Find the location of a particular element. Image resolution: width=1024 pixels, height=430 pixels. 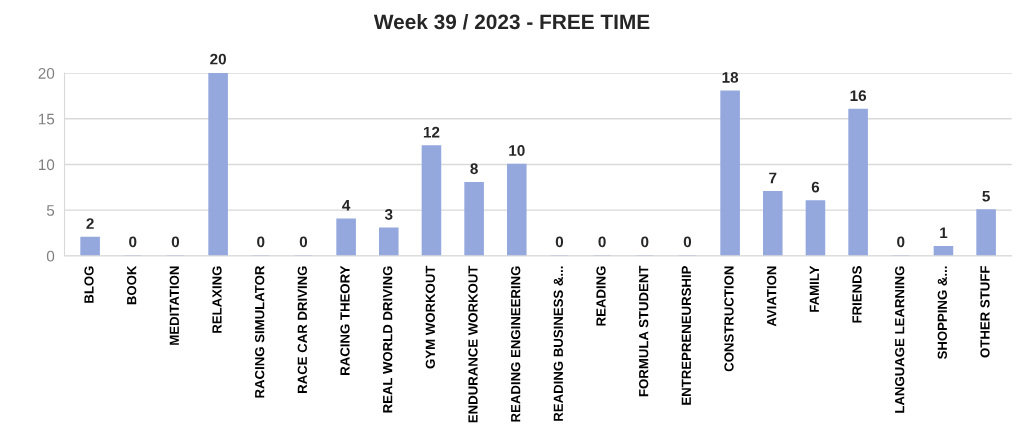

x-tick-label: ENDURANCE WORKOUT is located at coordinates (473, 344).